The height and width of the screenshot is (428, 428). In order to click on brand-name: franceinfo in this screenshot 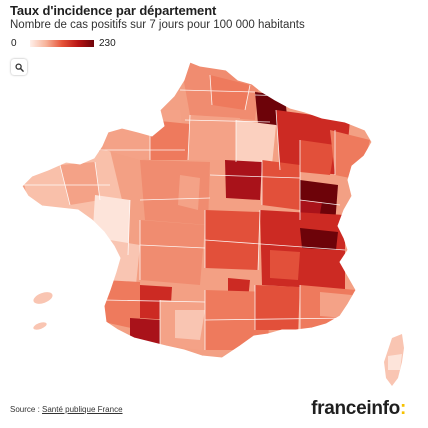, I will do `click(355, 408)`.